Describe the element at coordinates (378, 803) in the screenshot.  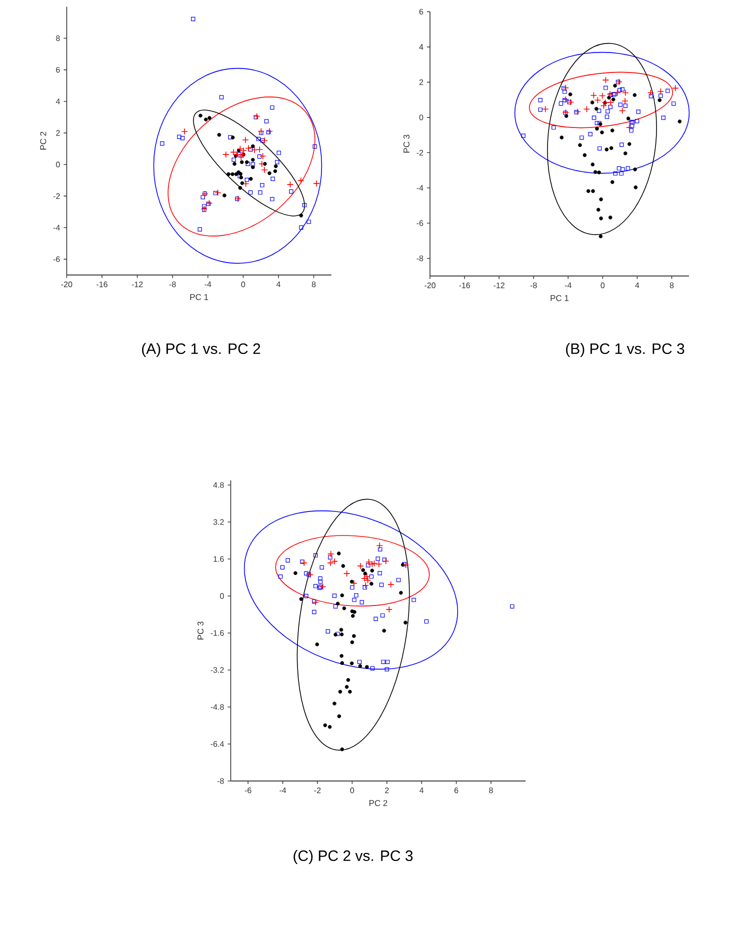
I see `x-axis-title: PC 2` at that location.